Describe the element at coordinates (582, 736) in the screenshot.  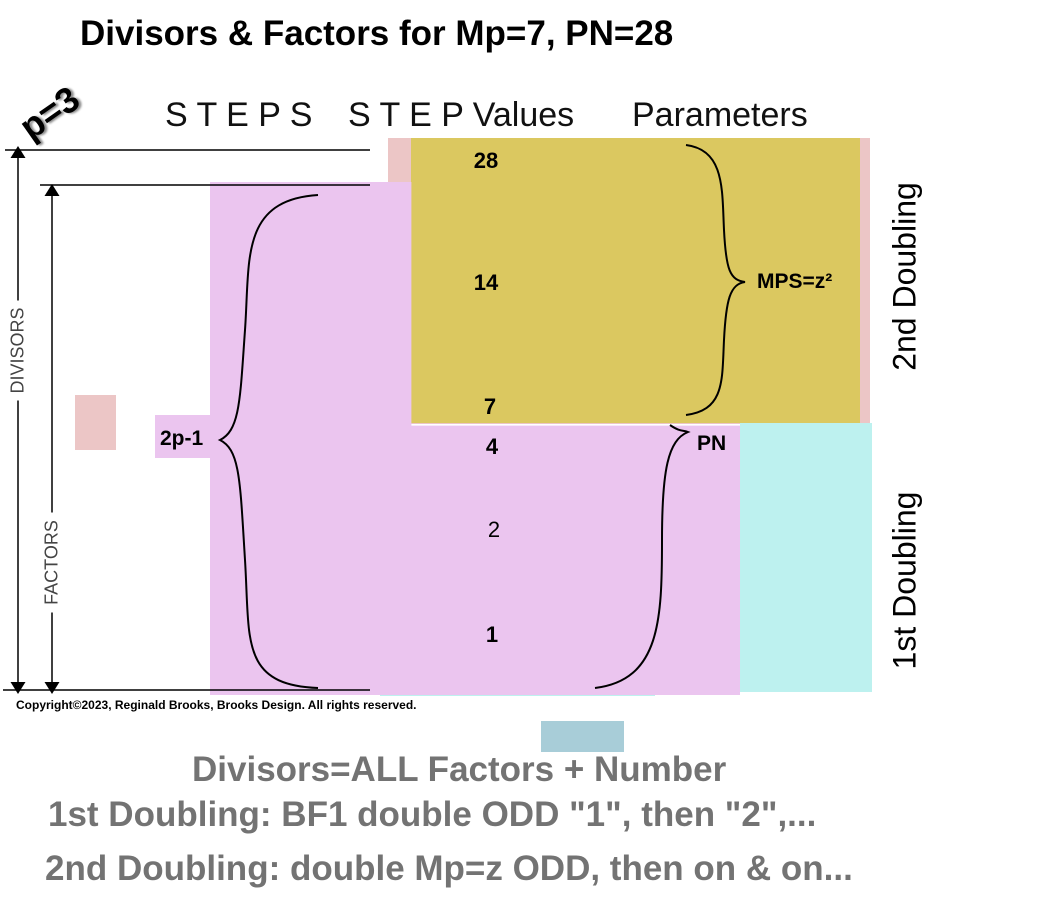
I see `blue-square` at that location.